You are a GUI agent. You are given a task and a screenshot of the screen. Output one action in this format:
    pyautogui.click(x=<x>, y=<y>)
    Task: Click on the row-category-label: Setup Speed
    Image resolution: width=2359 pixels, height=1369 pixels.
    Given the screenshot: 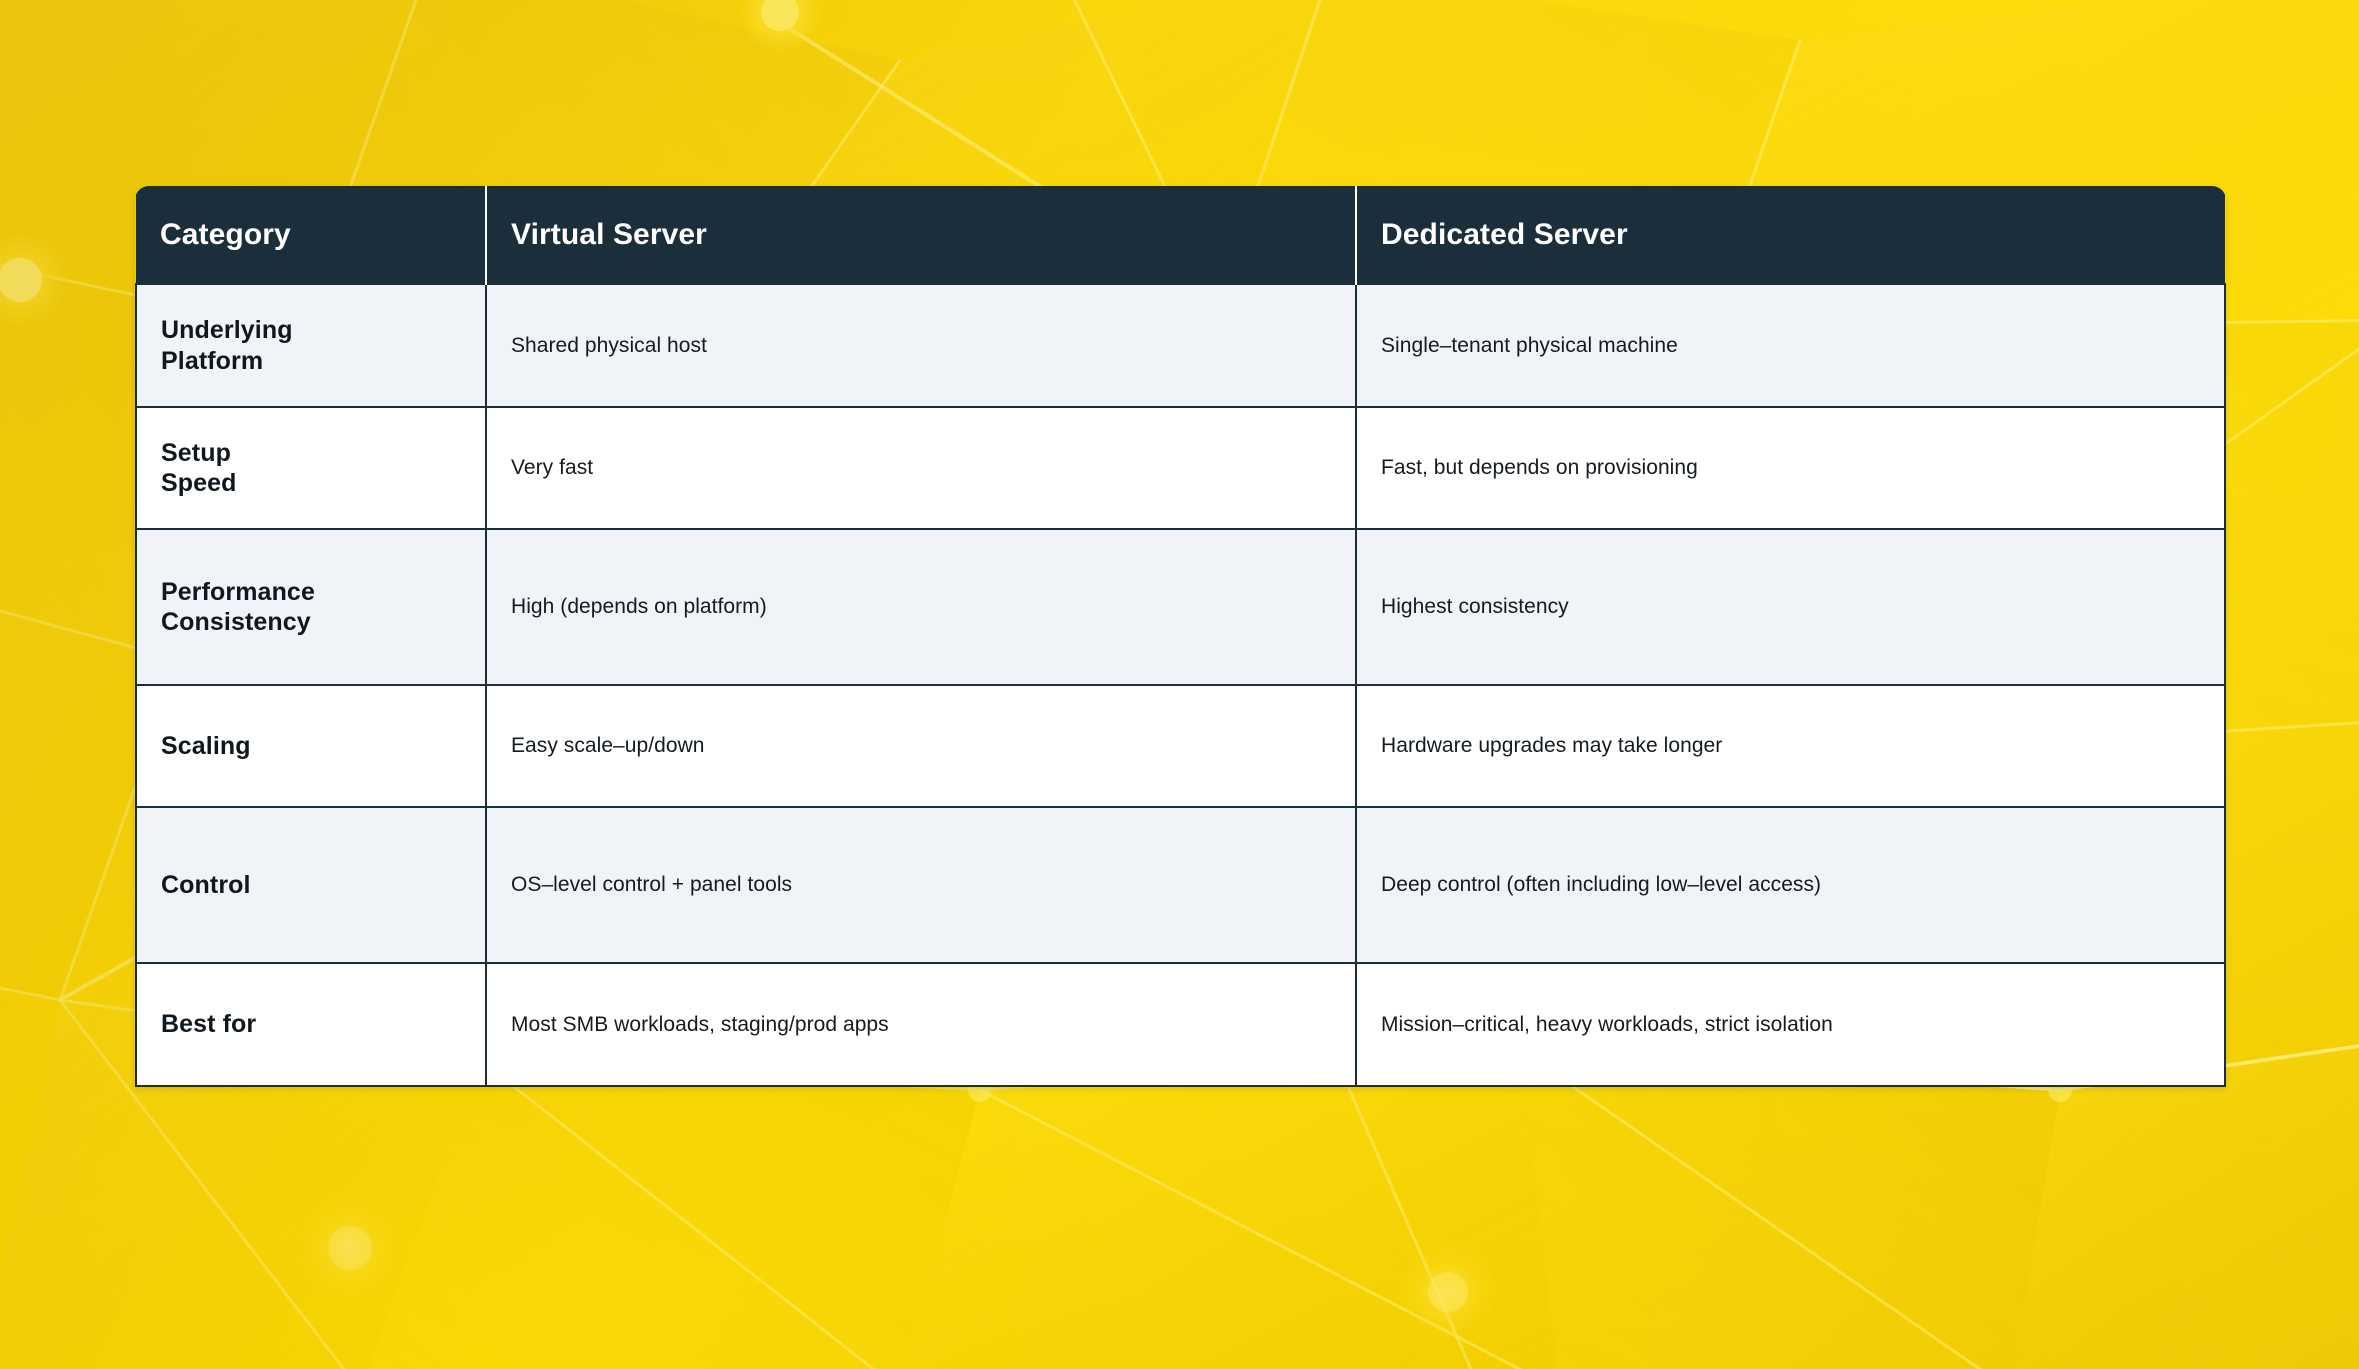 What is the action you would take?
    pyautogui.click(x=311, y=468)
    